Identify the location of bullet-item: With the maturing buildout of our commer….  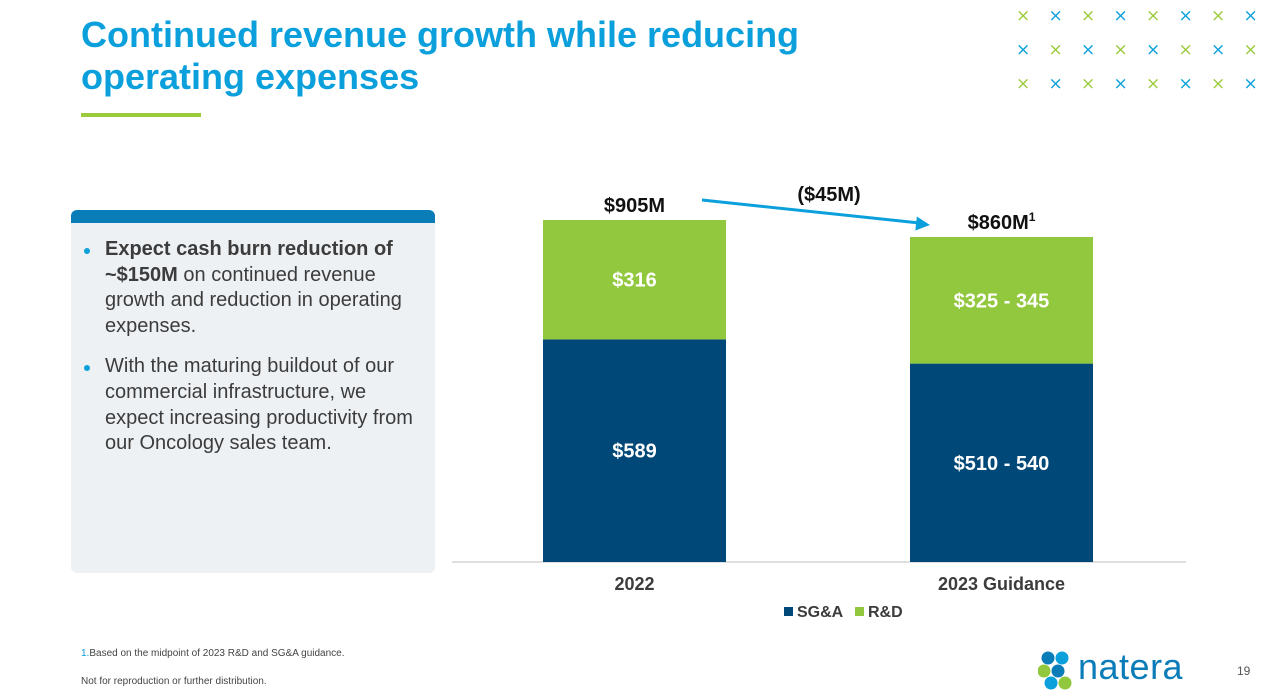
(250, 405).